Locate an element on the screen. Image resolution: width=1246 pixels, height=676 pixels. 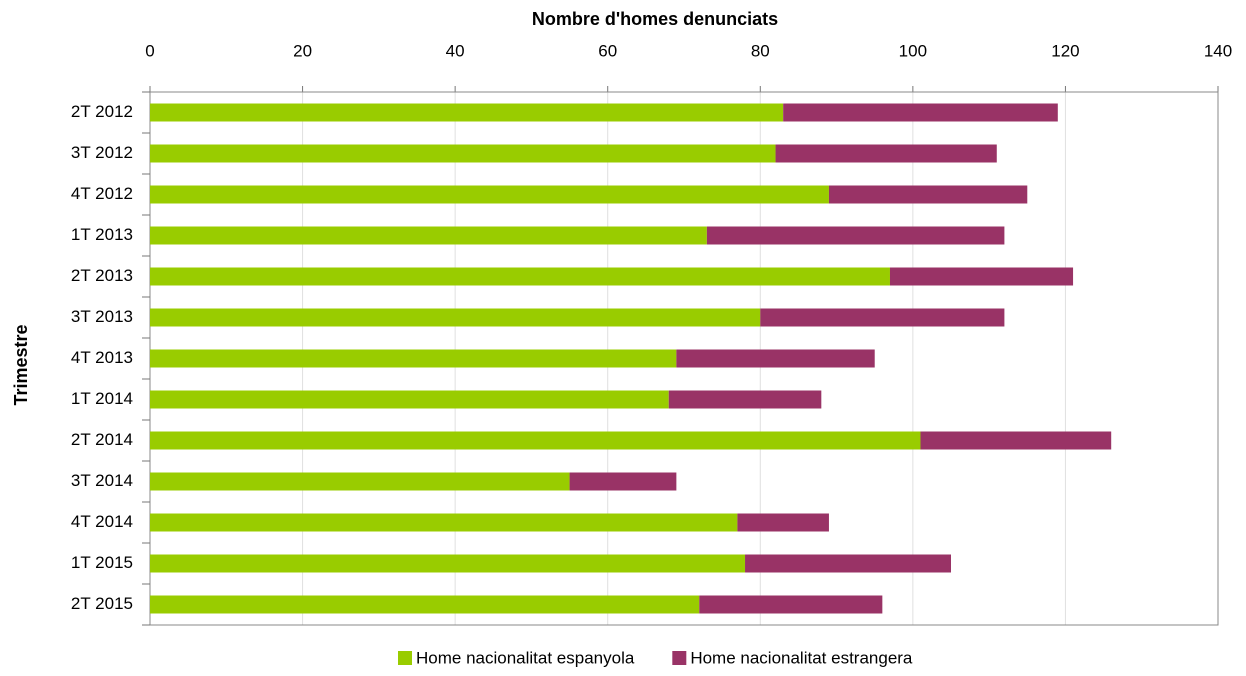
y-tick-label: 1T 2015 is located at coordinates (102, 562).